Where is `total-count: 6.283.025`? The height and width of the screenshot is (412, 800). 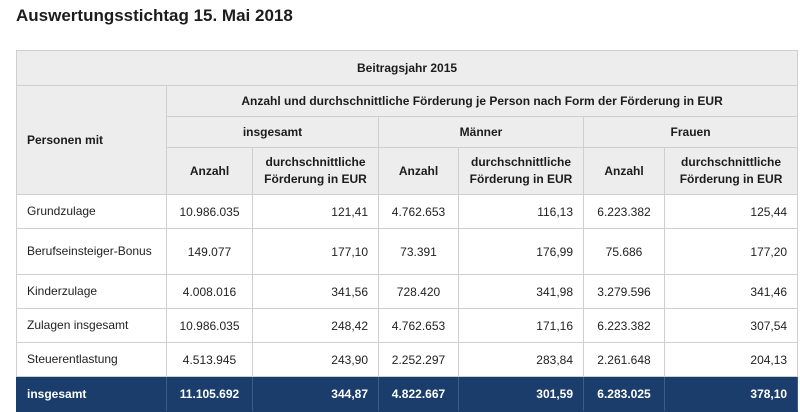
total-count: 6.283.025 is located at coordinates (624, 394).